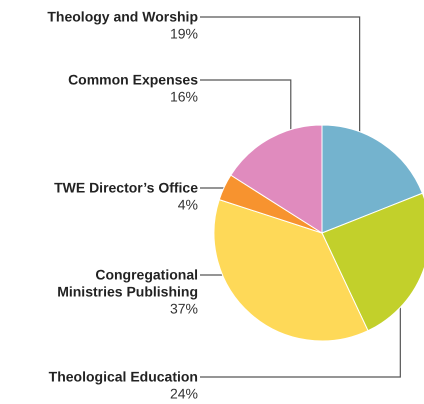 This screenshot has height=404, width=424. I want to click on data-label: 19%, so click(184, 34).